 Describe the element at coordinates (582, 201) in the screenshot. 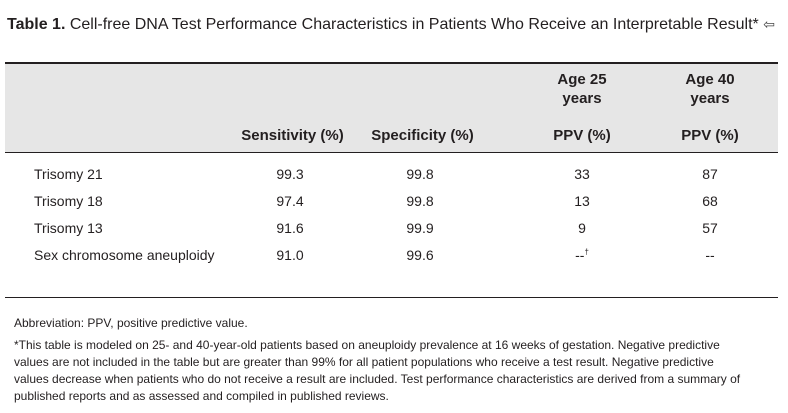

I see `row-ppv25: 13` at that location.